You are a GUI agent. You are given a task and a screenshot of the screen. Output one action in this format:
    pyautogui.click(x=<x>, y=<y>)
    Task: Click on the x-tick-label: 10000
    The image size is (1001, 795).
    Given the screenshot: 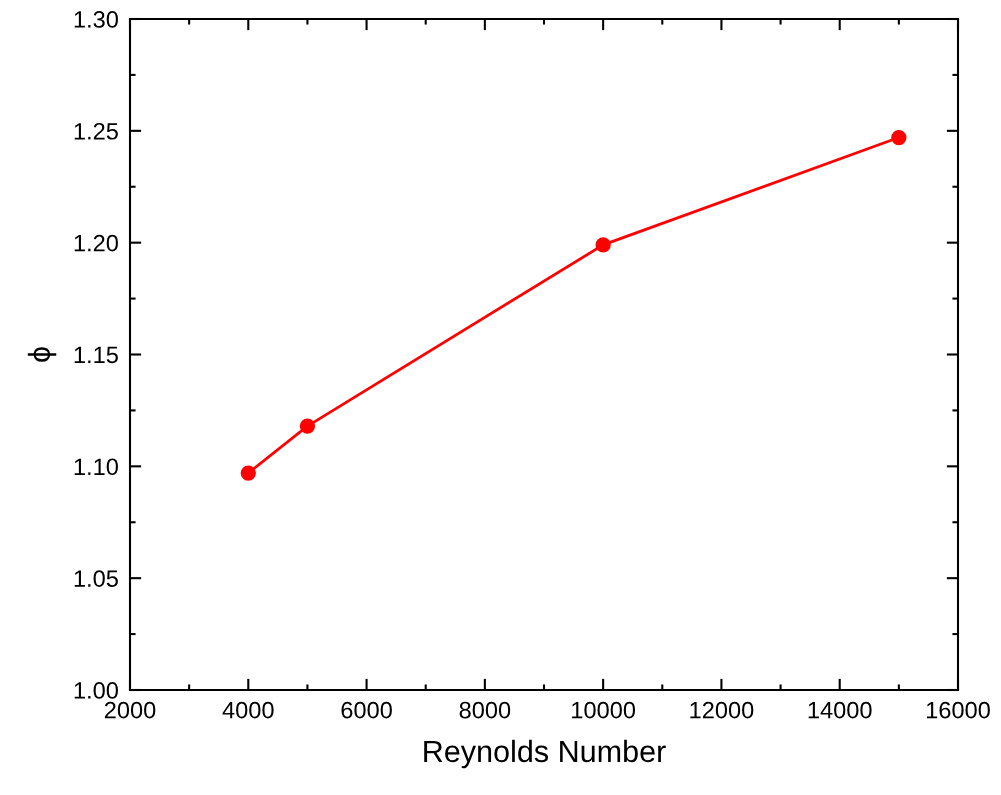 What is the action you would take?
    pyautogui.click(x=604, y=710)
    